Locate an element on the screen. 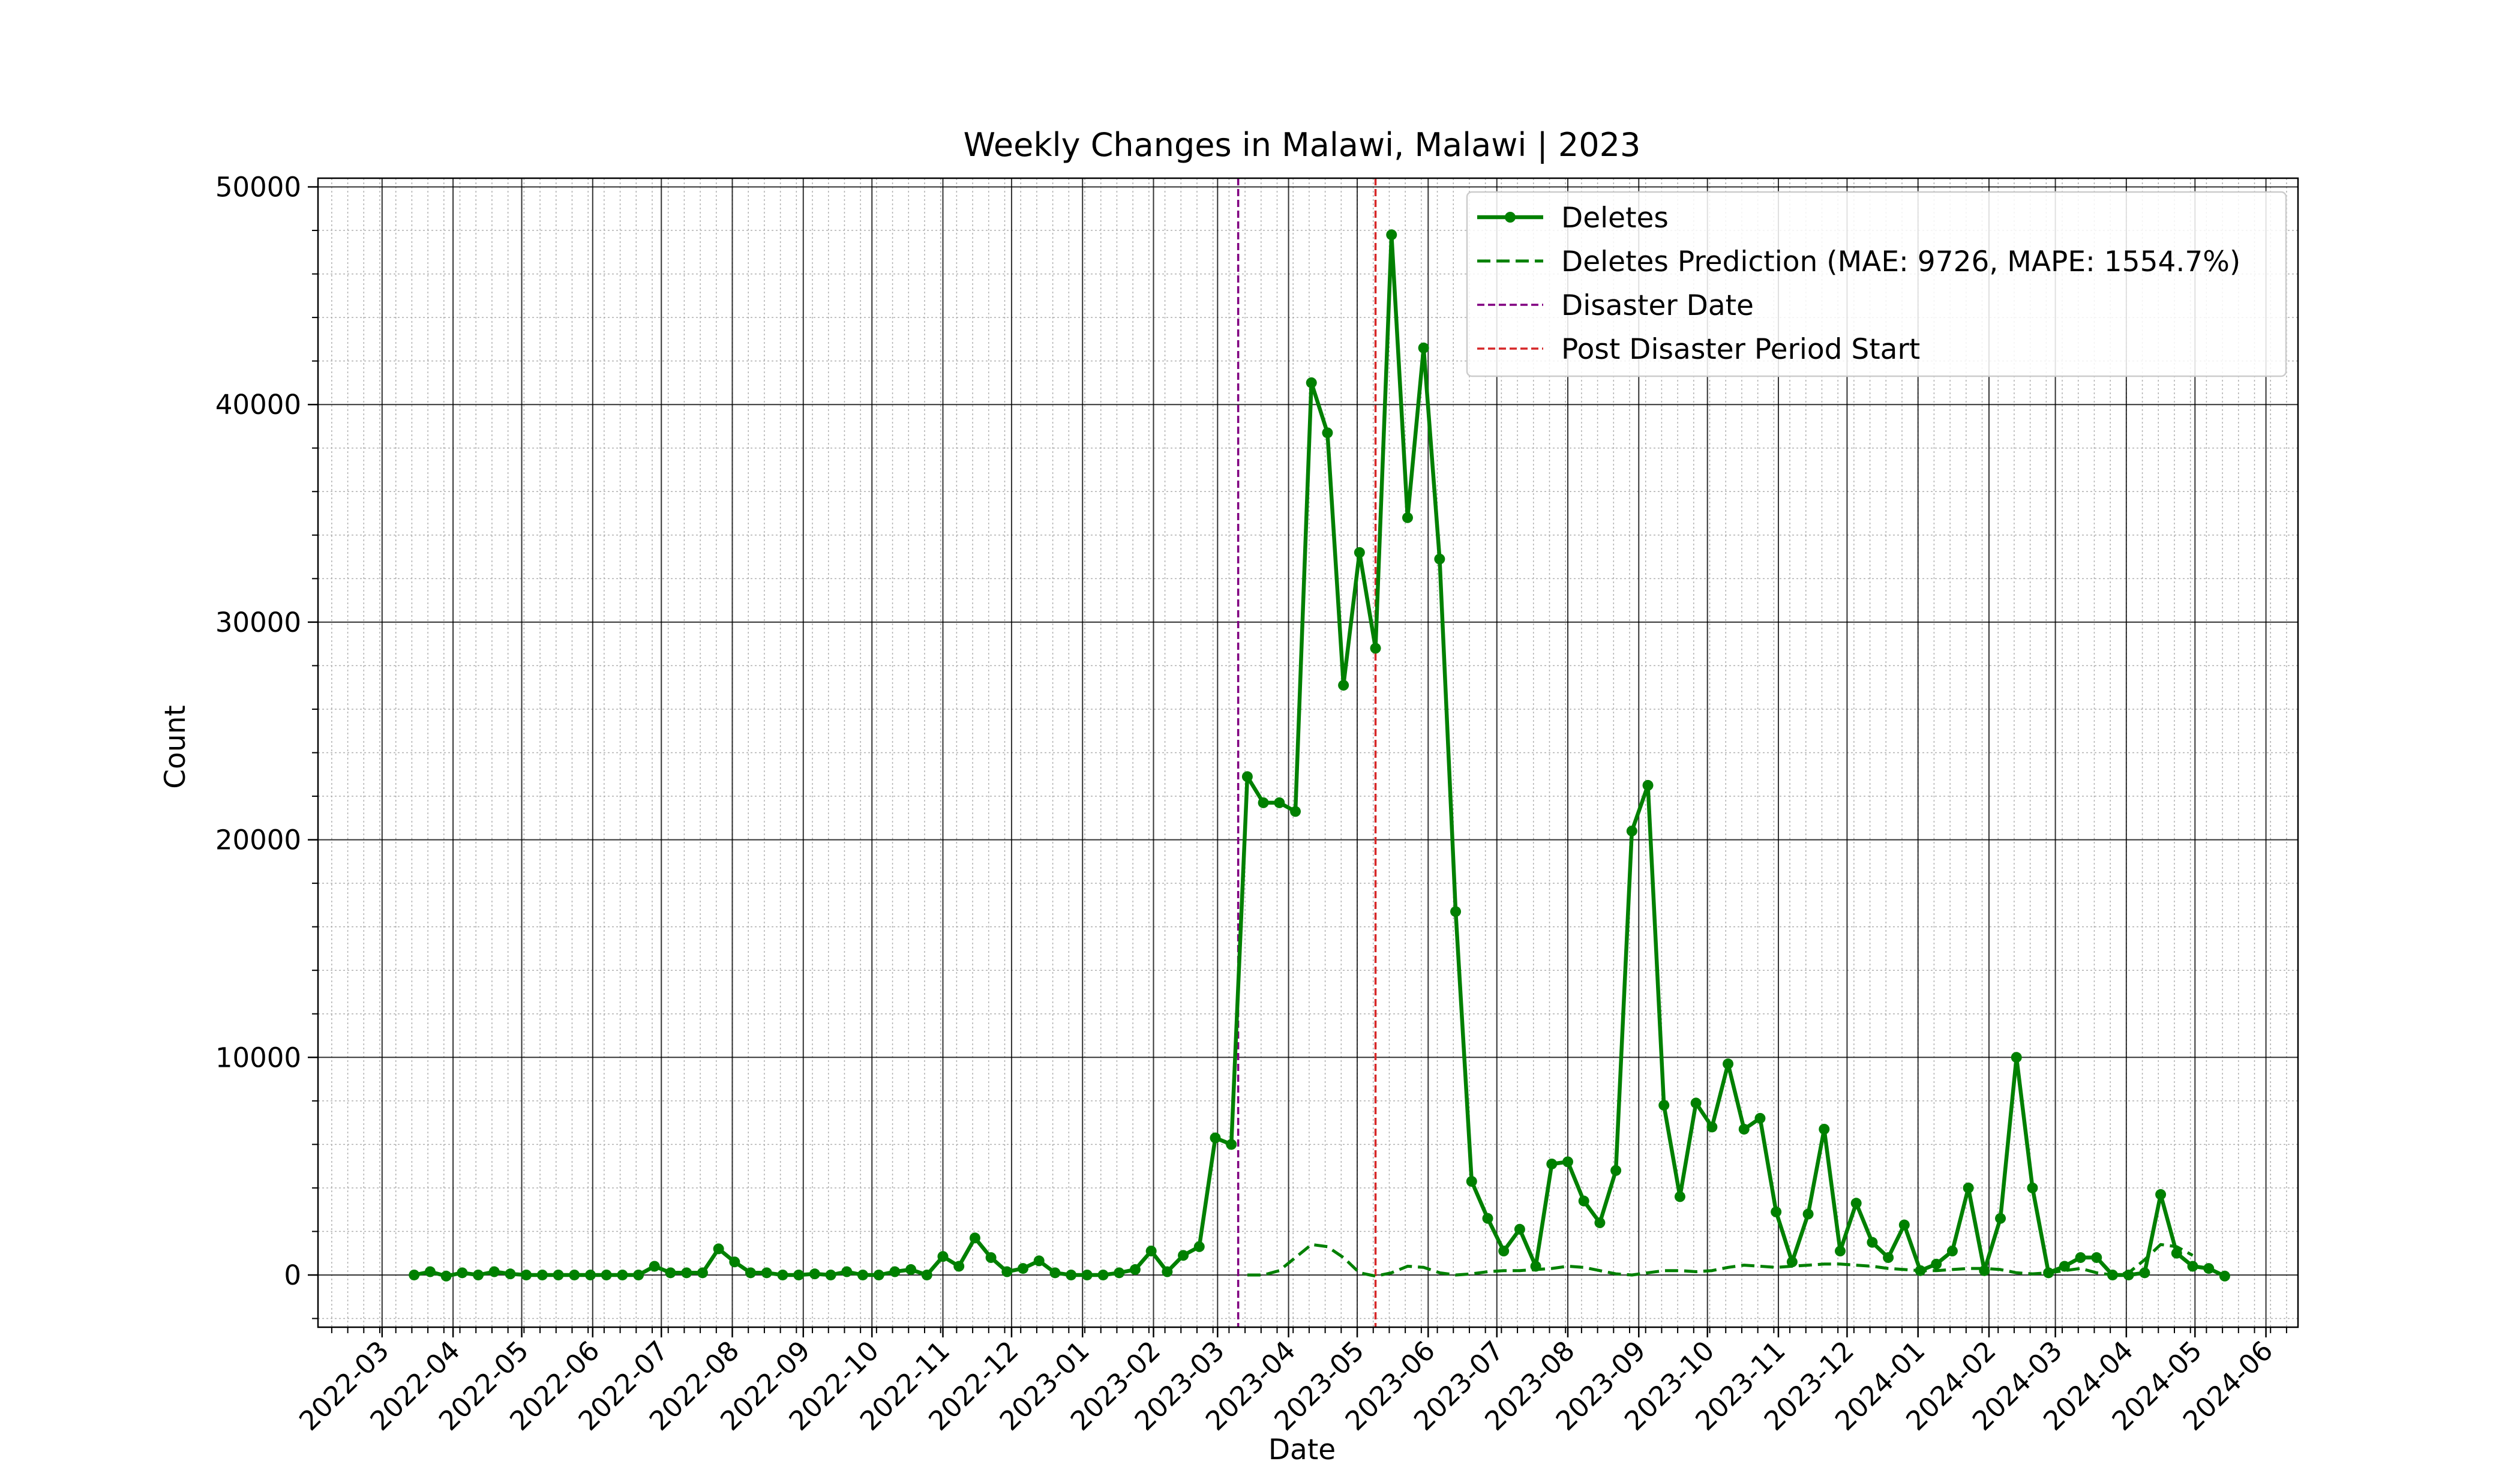 The height and width of the screenshot is (1470, 2520). chart-title: Weekly Changes in Malawi, Malawi | 2023 is located at coordinates (1302, 145).